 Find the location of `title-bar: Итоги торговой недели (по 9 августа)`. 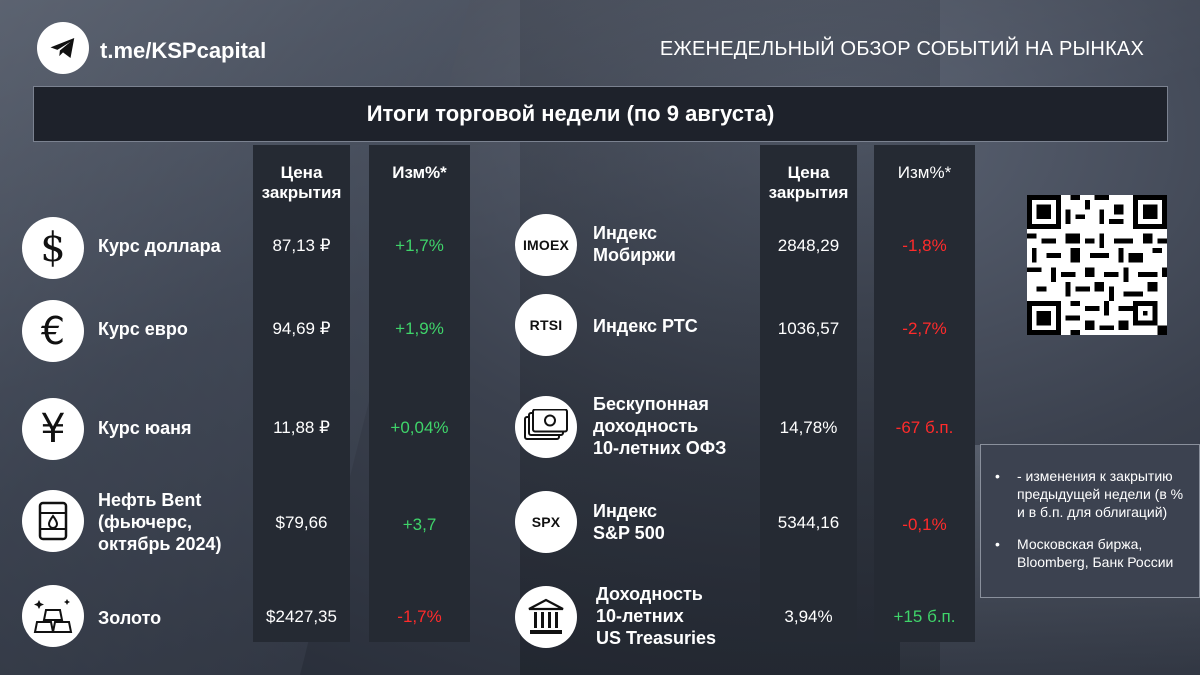

title-bar: Итоги торговой недели (по 9 августа) is located at coordinates (600, 114).